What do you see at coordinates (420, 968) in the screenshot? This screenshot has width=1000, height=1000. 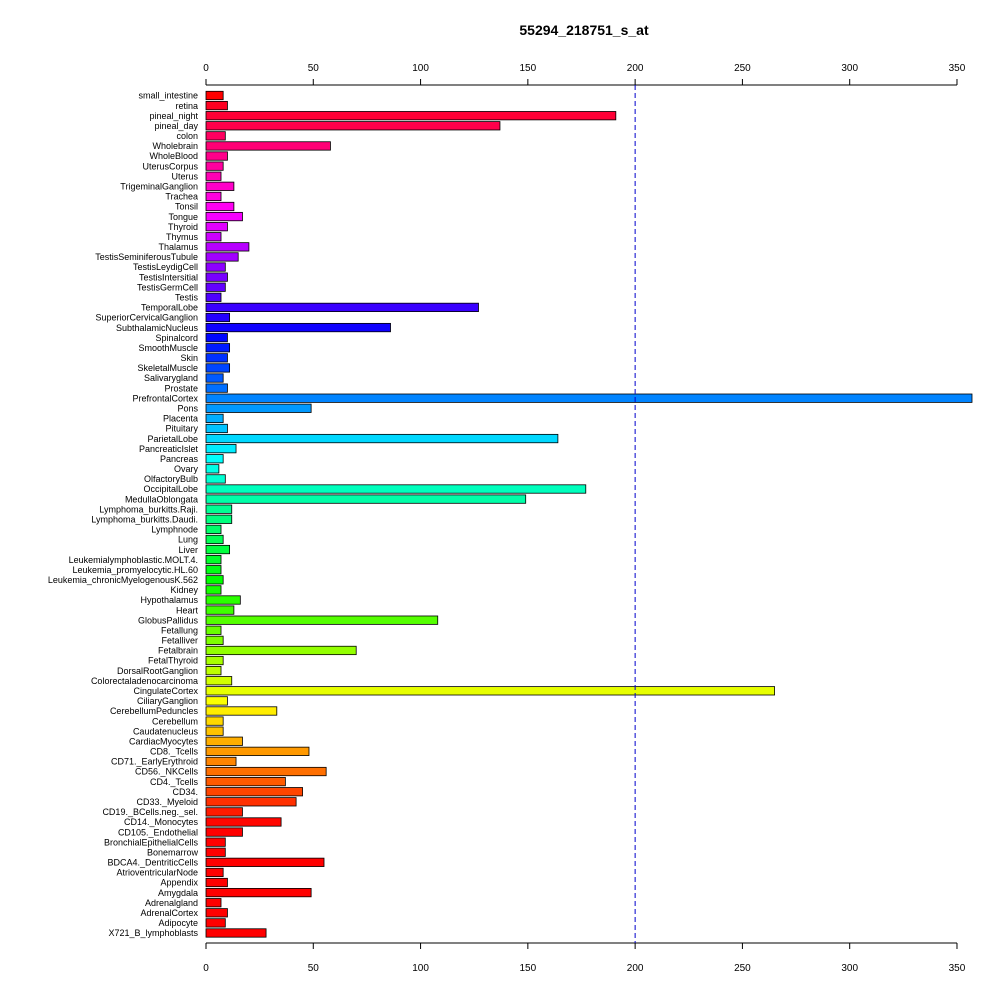 I see `x-tick-label: 100` at bounding box center [420, 968].